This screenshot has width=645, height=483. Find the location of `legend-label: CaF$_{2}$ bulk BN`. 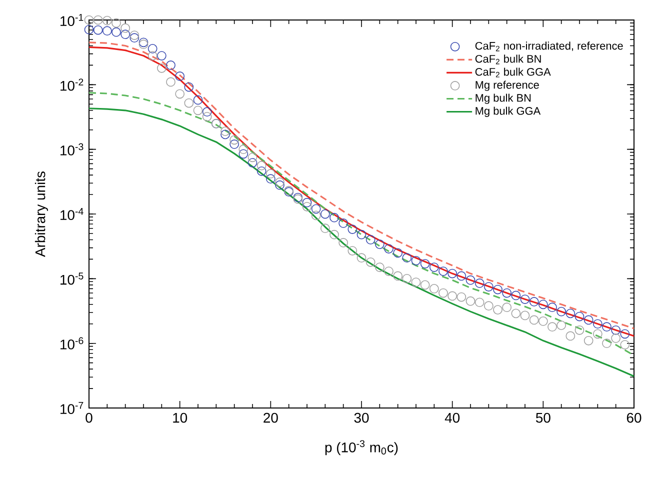

legend-label: CaF$_{2}$ bulk BN is located at coordinates (508, 59).